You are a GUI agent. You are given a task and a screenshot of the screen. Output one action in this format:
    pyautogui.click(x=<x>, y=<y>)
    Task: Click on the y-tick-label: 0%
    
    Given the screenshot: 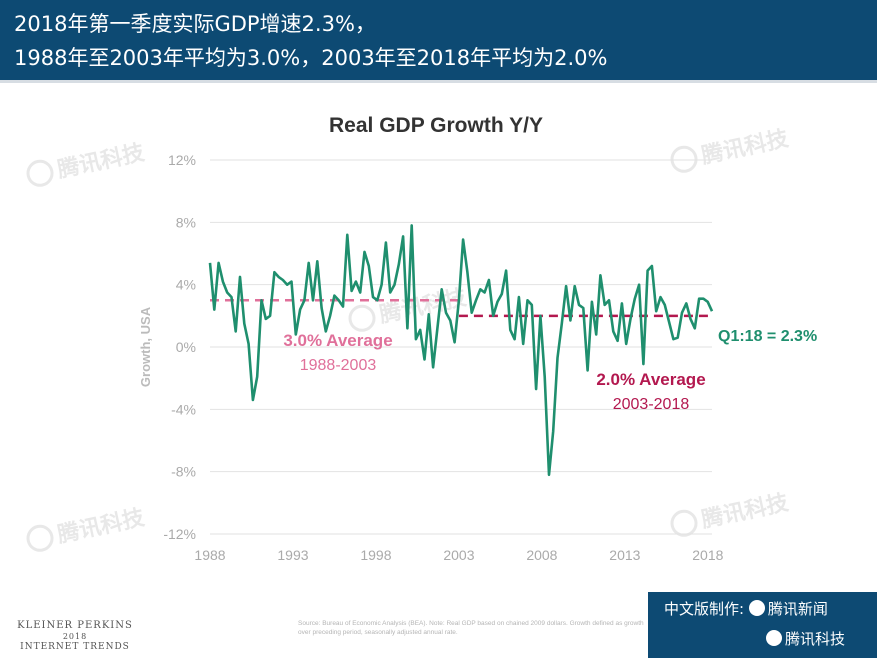 What is the action you would take?
    pyautogui.click(x=186, y=347)
    